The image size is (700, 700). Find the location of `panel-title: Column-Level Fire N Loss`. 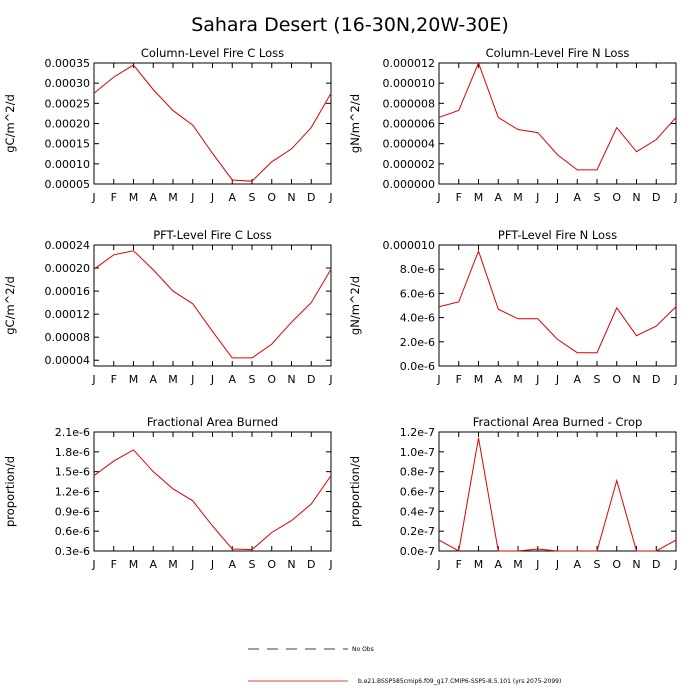

panel-title: Column-Level Fire N Loss is located at coordinates (558, 53).